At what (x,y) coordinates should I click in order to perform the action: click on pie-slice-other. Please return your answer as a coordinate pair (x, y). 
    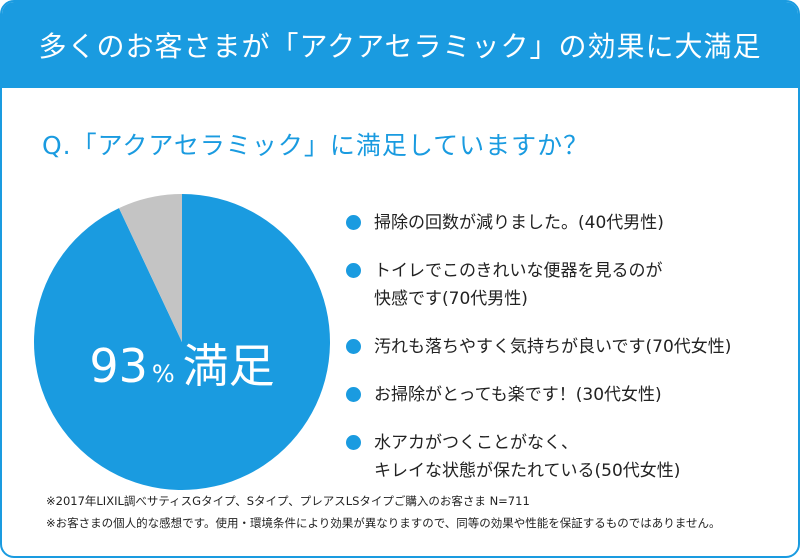
    Looking at the image, I should click on (150, 268).